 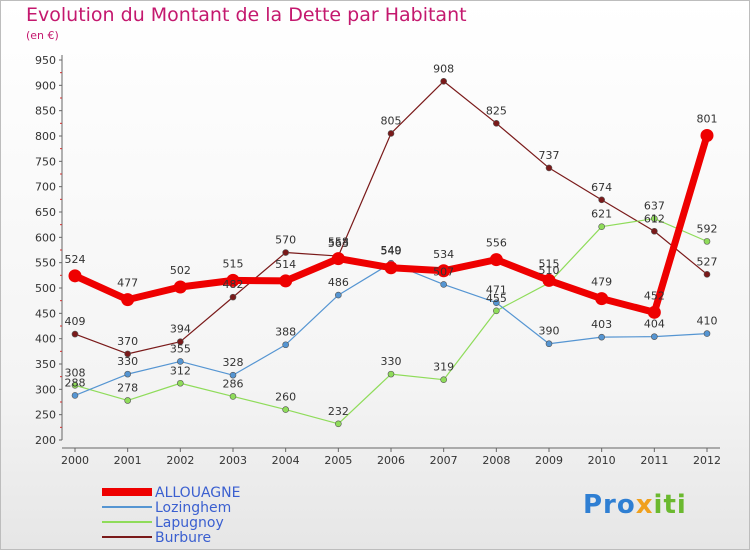 What do you see at coordinates (189, 523) in the screenshot?
I see `legend-label-lapugnoy: Lapugnoy` at bounding box center [189, 523].